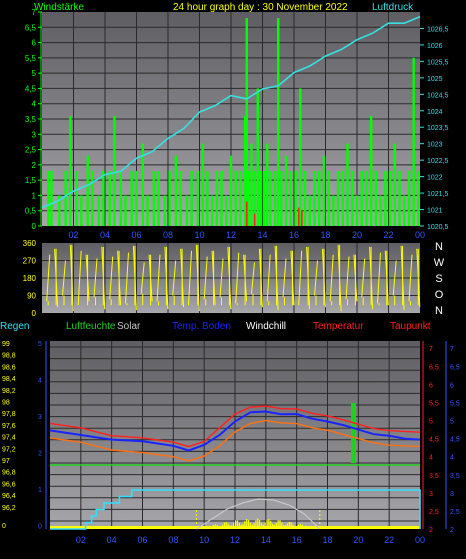  Describe the element at coordinates (9, 391) in the screenshot. I see `humidity-tick-label: 98,2` at that location.